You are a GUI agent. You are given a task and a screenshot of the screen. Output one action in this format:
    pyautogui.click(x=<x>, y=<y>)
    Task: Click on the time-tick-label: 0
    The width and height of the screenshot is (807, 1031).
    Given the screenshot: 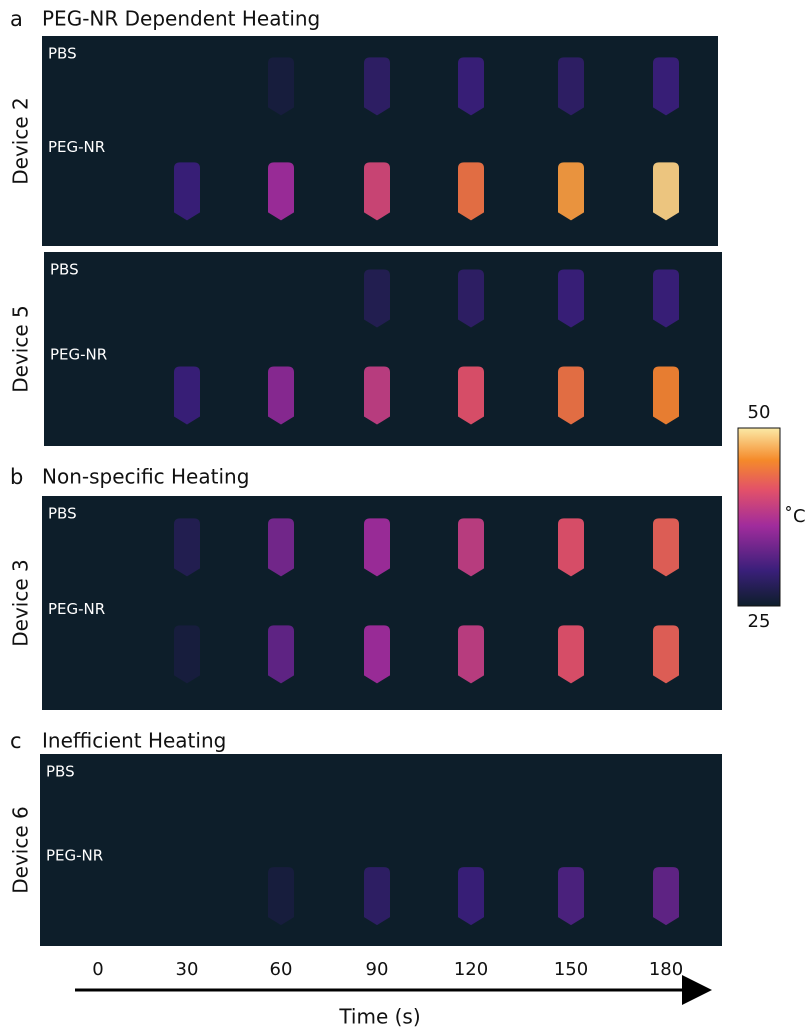 What is the action you would take?
    pyautogui.click(x=97, y=969)
    